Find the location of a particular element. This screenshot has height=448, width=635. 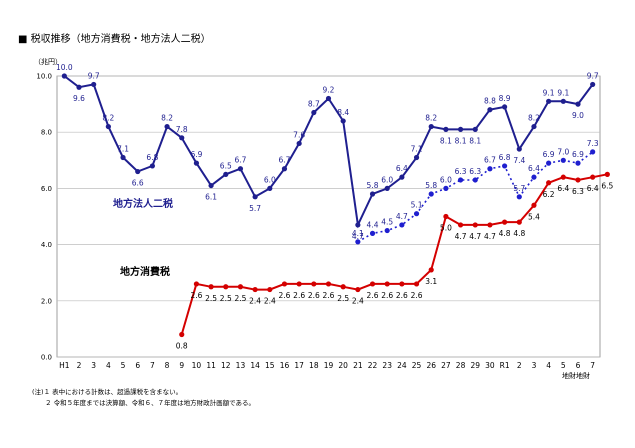

data-label: 4.8 is located at coordinates (519, 233).